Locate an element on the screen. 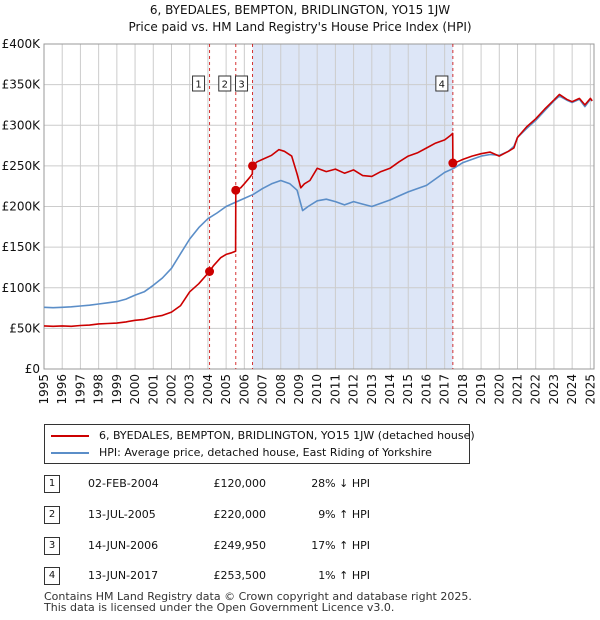 This screenshot has height=620, width=600. sale-marker-label: 1 is located at coordinates (198, 85).